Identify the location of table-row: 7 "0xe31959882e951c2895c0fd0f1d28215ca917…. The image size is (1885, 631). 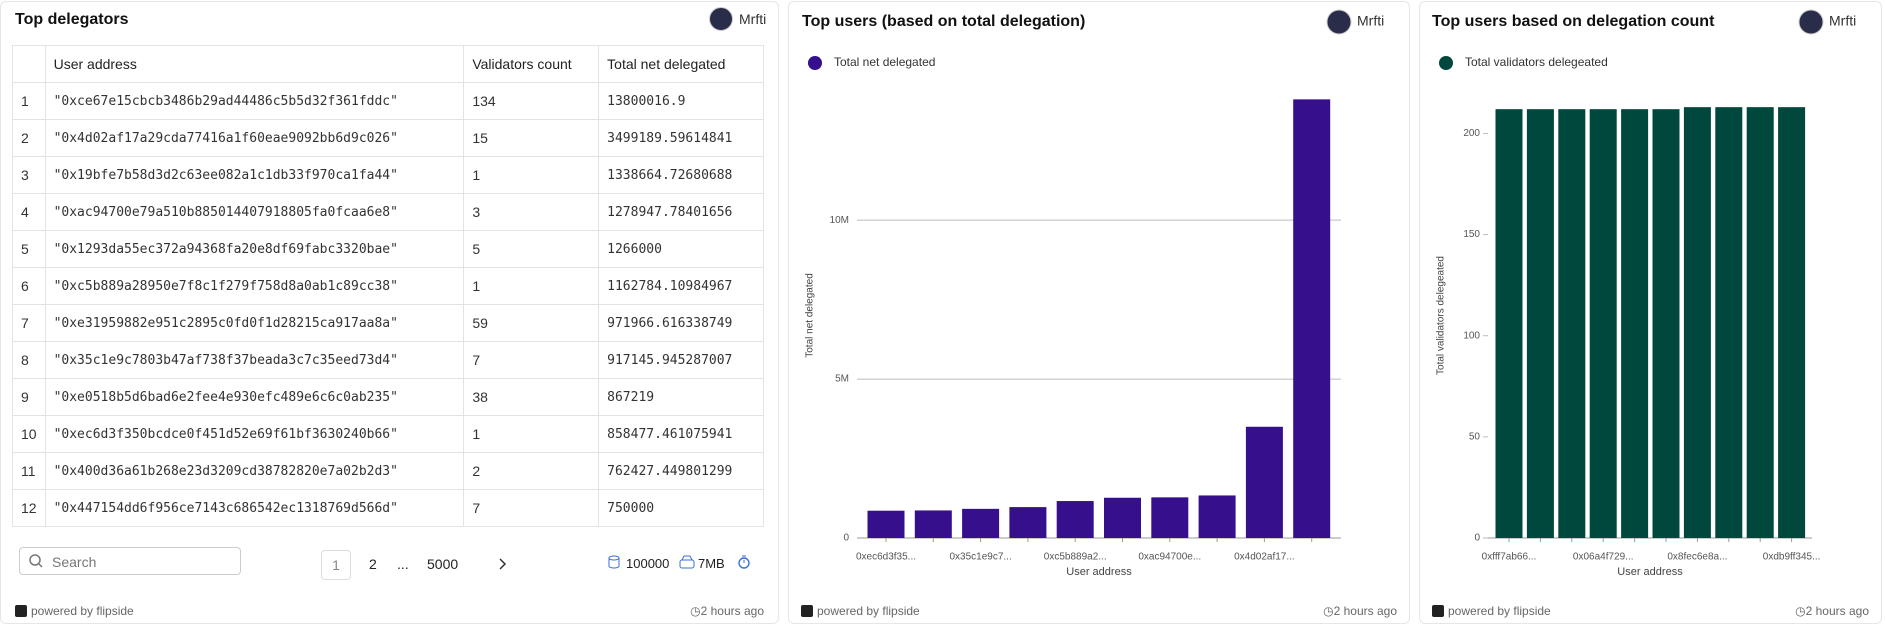
(388, 323).